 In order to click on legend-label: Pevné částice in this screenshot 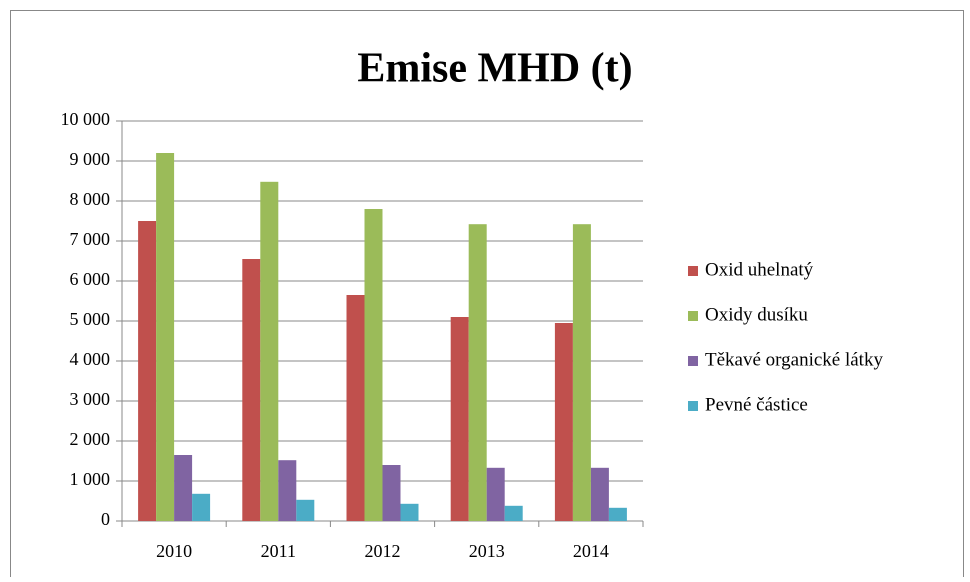, I will do `click(756, 404)`.